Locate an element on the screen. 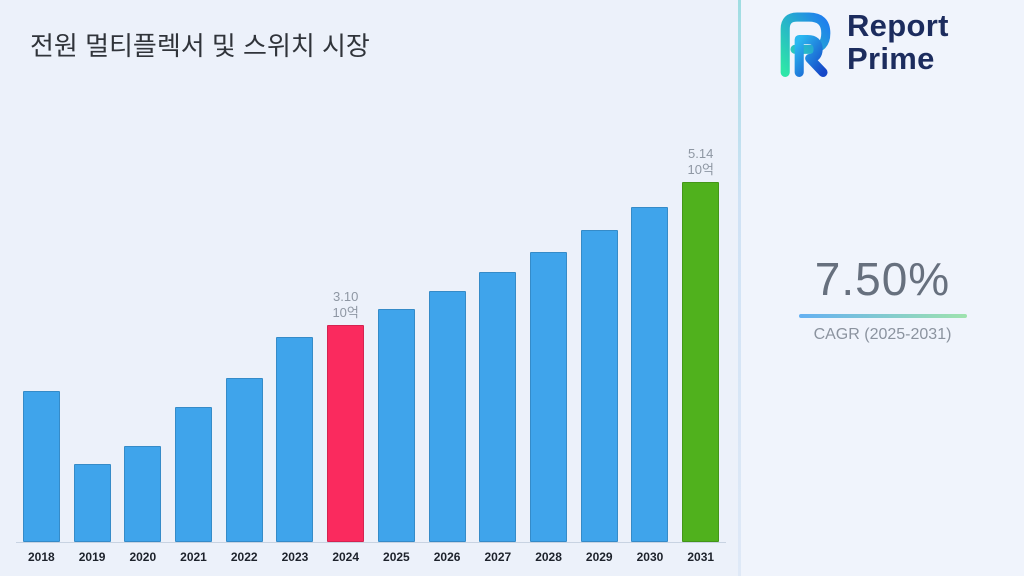 The width and height of the screenshot is (1024, 576). cagr-block: 7.50% CAGR (2025-2031) is located at coordinates (882, 298).